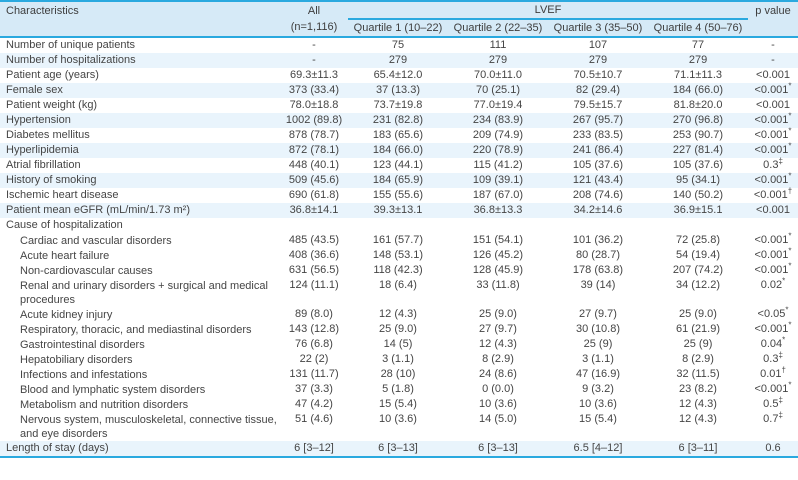 Image resolution: width=798 pixels, height=480 pixels. I want to click on cell-quartile-1: 148 (53.1), so click(398, 255).